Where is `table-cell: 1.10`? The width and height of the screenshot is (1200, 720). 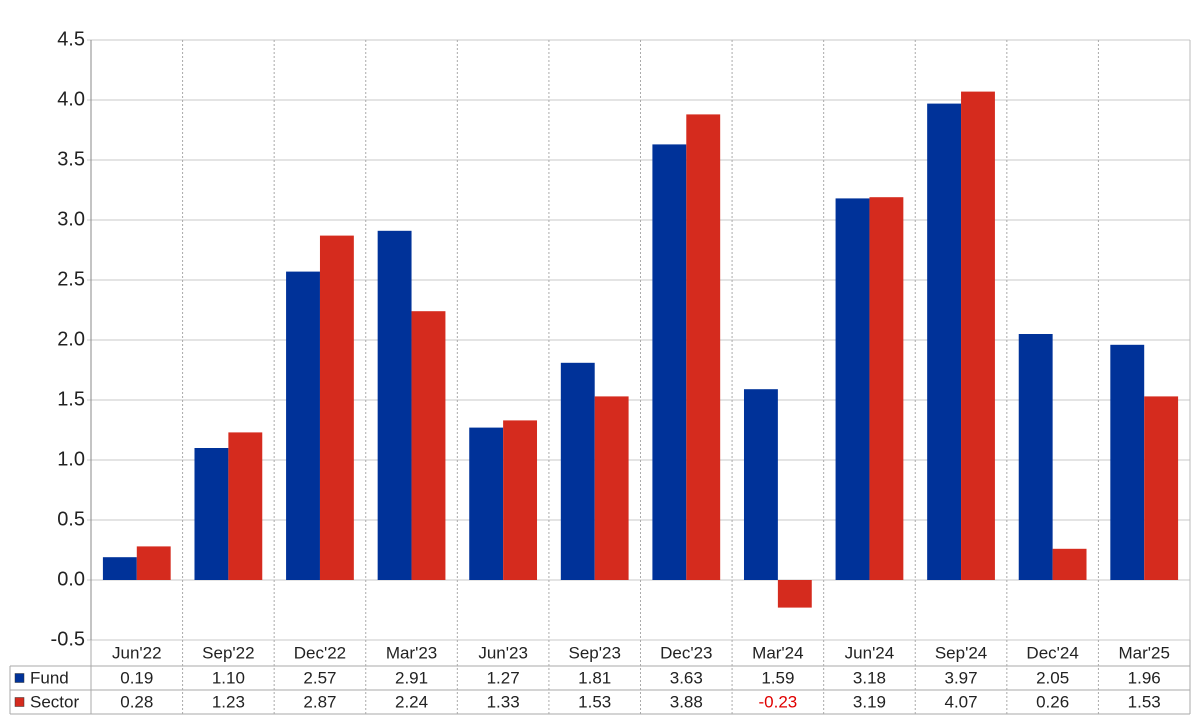
table-cell: 1.10 is located at coordinates (228, 677).